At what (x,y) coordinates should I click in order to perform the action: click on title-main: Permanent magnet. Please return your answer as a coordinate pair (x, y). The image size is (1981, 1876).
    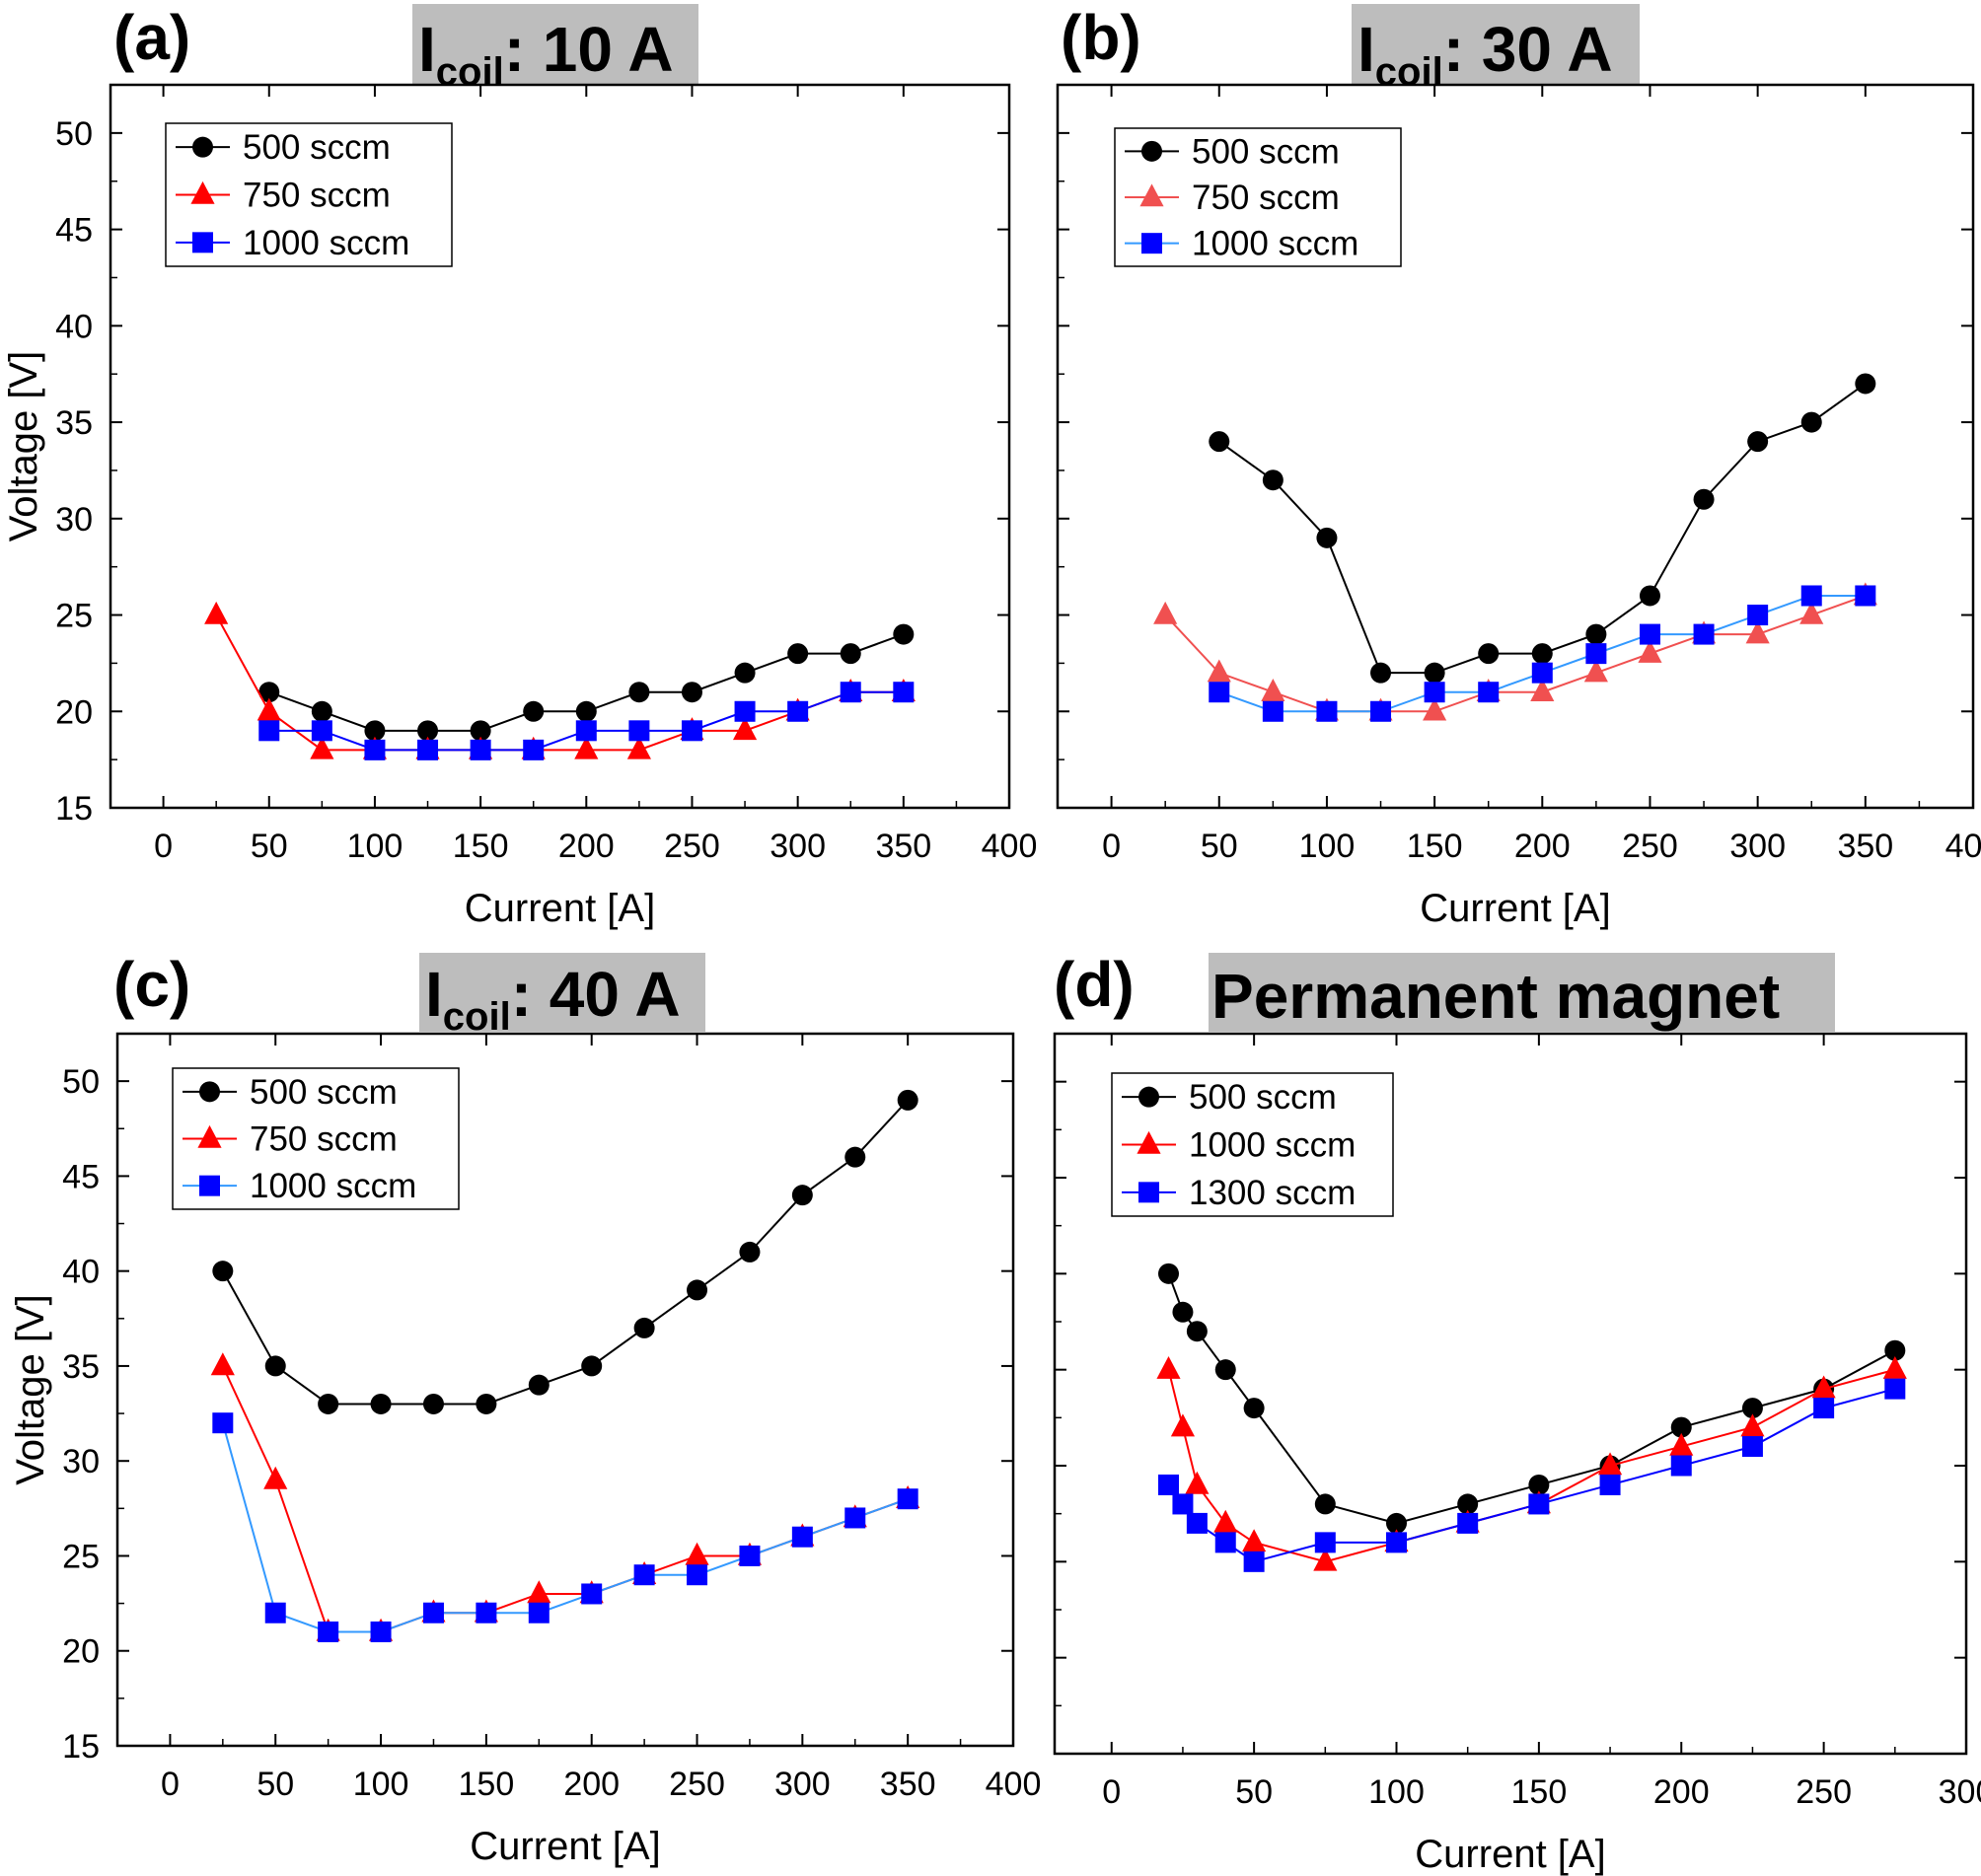
    Looking at the image, I should click on (1495, 996).